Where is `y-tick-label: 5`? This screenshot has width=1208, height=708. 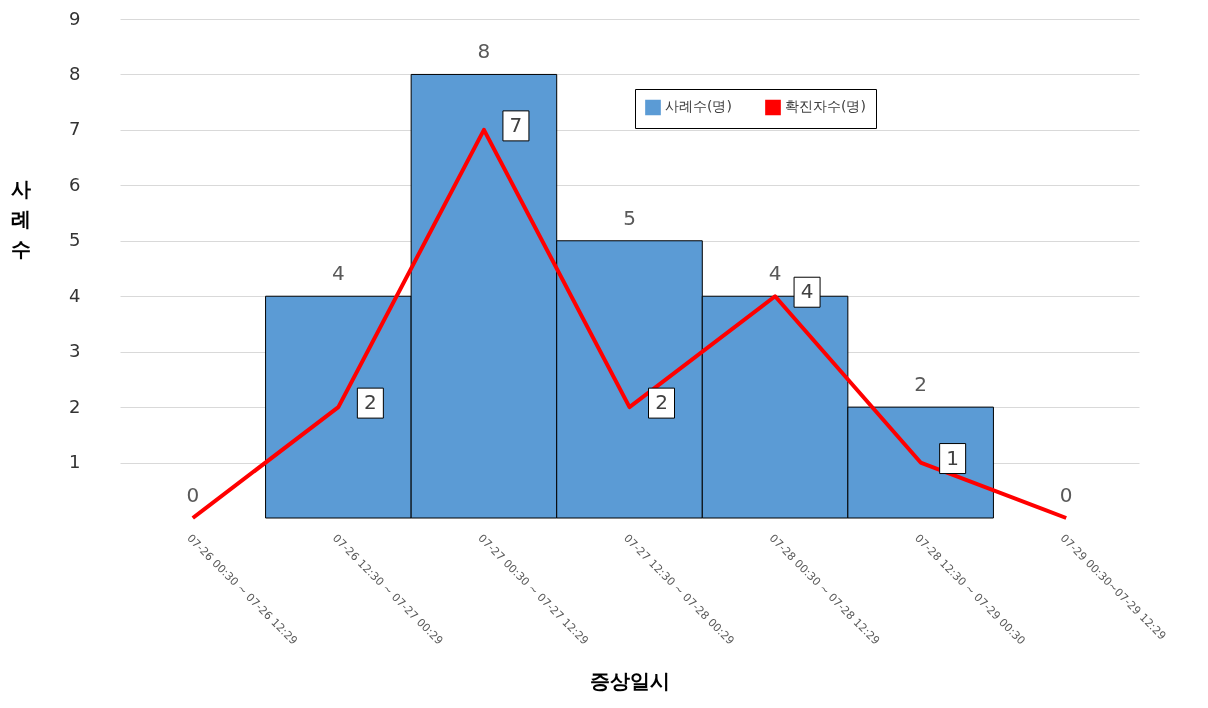
y-tick-label: 5 is located at coordinates (75, 240).